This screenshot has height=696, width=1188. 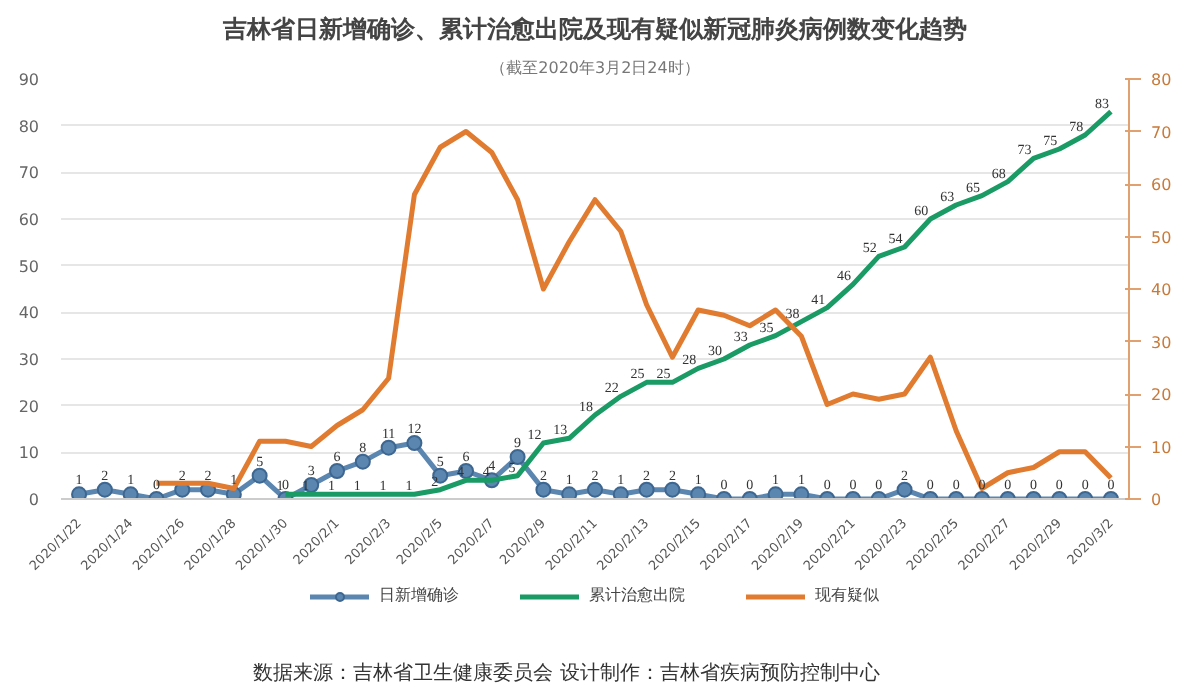 I want to click on y2-tick-label: 80, so click(x=1161, y=80).